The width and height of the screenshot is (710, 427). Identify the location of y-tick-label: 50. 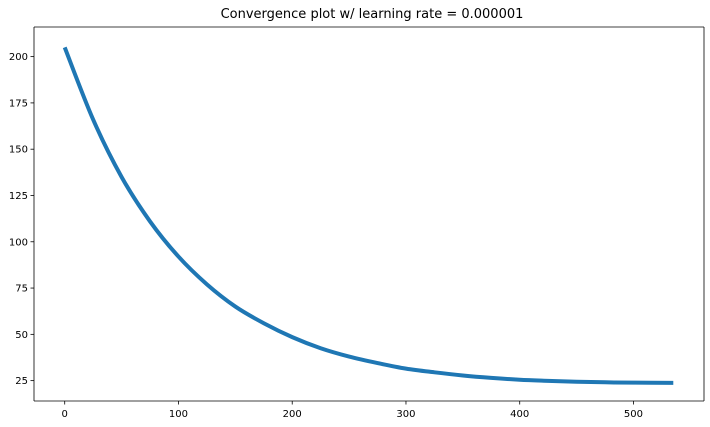
(21, 335).